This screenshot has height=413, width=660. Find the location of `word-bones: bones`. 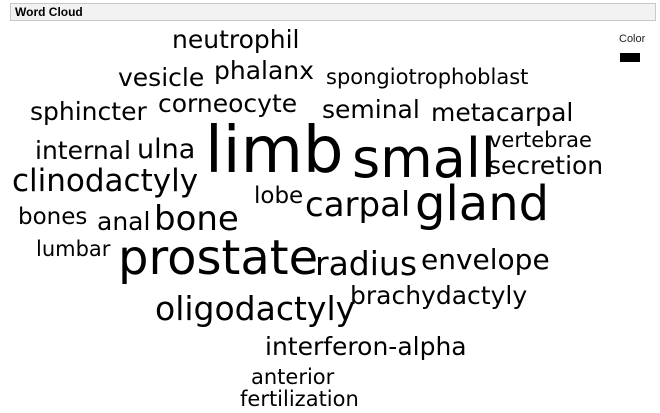

word-bones: bones is located at coordinates (53, 217).